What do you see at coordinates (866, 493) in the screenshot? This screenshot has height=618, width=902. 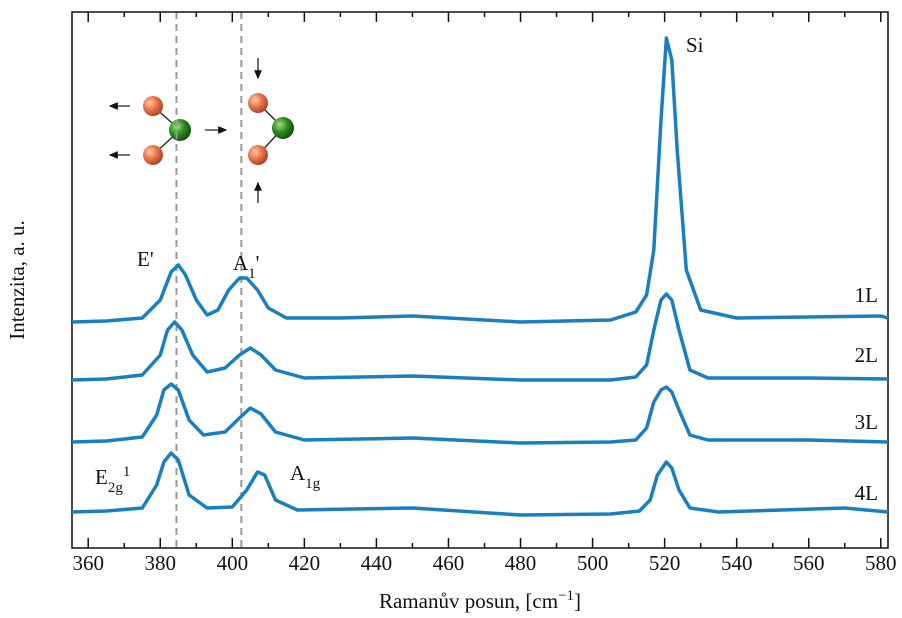 I see `series-label: 4L` at bounding box center [866, 493].